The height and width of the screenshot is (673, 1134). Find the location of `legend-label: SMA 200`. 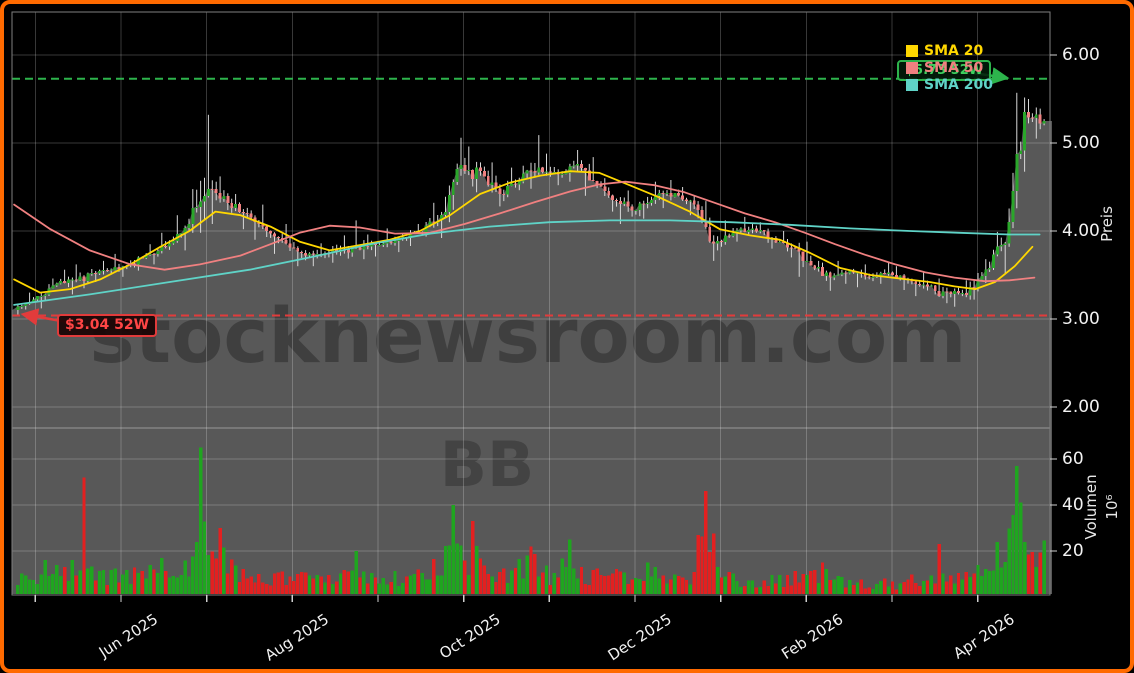

legend-label: SMA 200 is located at coordinates (958, 84).